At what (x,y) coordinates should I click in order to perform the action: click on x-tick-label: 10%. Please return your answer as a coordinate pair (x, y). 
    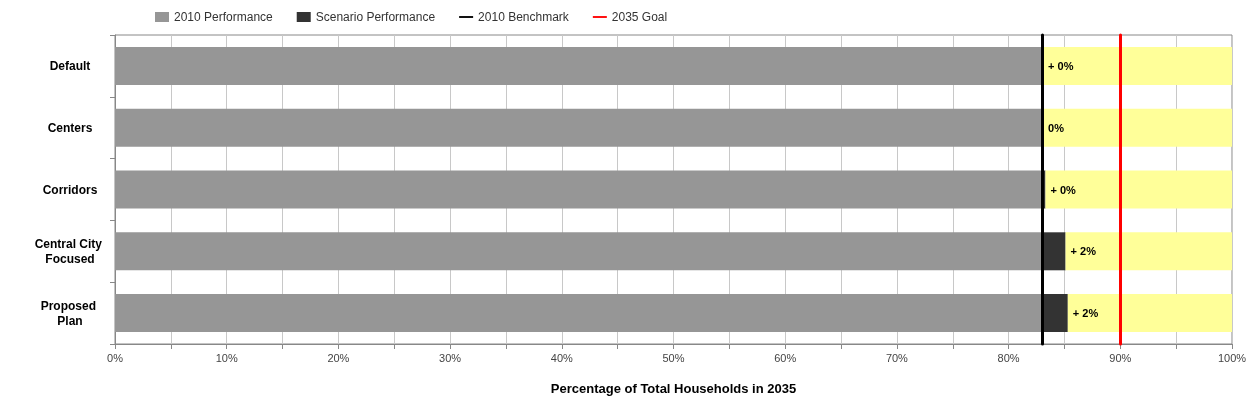
    Looking at the image, I should click on (226, 357).